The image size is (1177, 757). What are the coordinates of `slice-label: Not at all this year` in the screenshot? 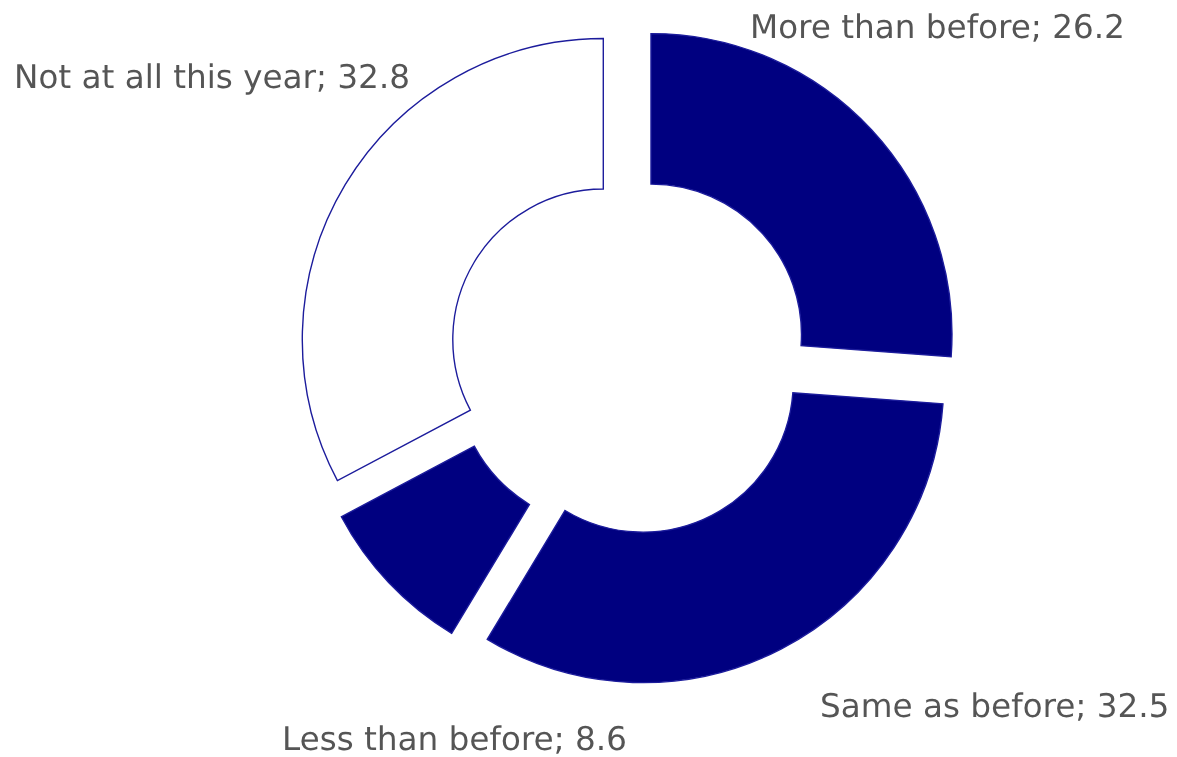 It's located at (166, 79).